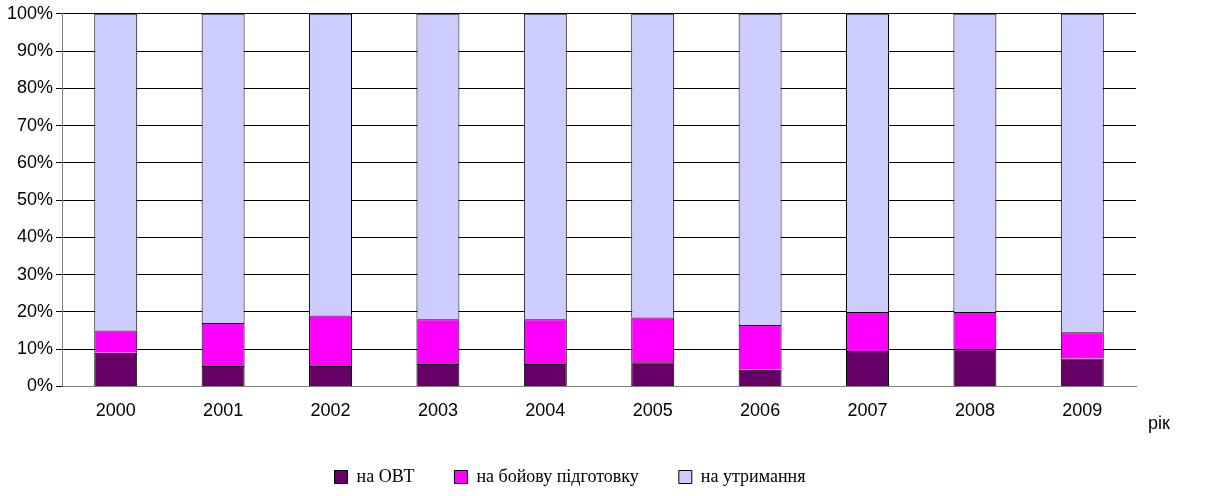 The height and width of the screenshot is (496, 1206). I want to click on y-tick-label: 20%, so click(35, 310).